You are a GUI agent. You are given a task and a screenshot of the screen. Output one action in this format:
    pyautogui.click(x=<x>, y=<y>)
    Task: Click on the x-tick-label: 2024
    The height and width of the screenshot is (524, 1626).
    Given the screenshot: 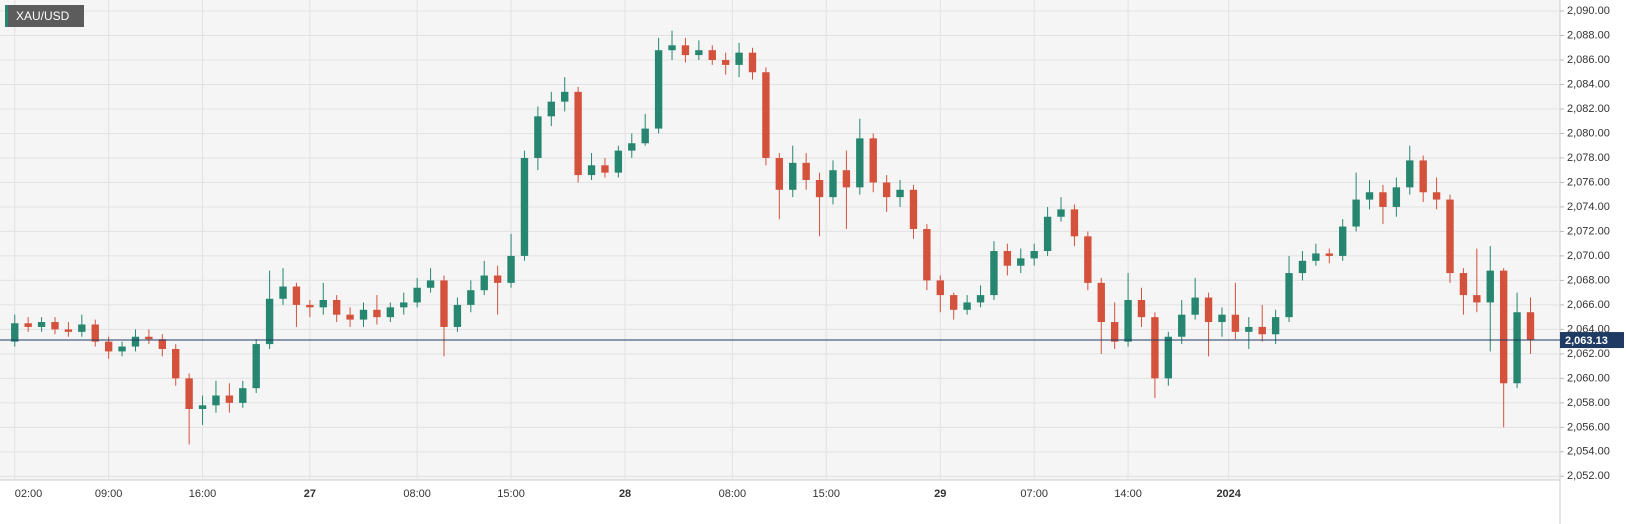 What is the action you would take?
    pyautogui.click(x=1228, y=494)
    